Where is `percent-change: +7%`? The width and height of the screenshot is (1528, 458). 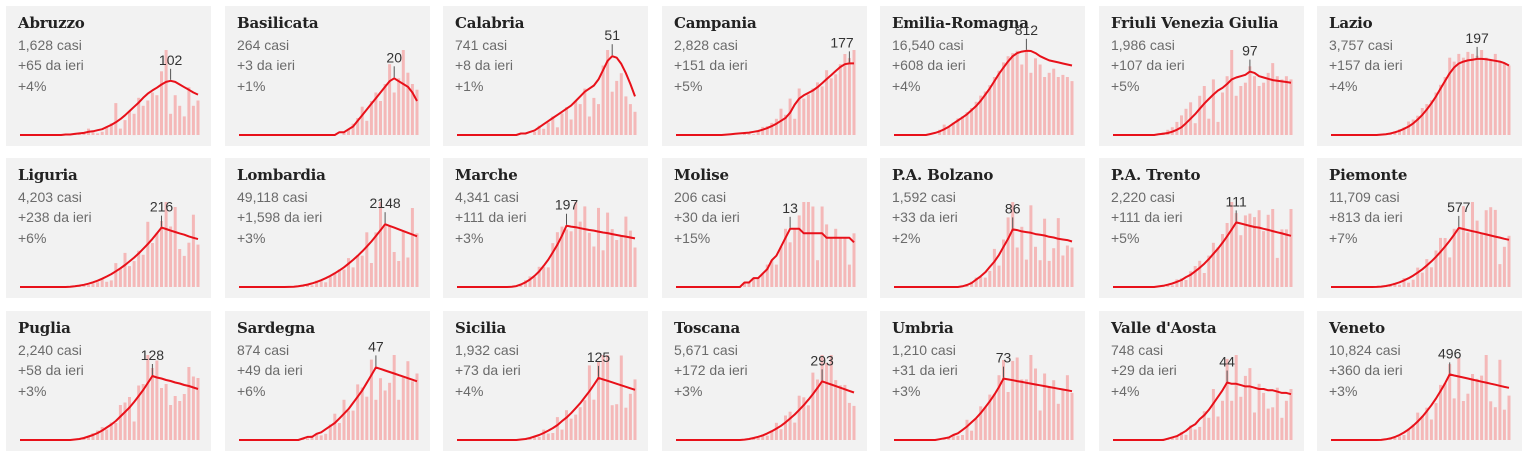 percent-change: +7% is located at coordinates (1343, 238).